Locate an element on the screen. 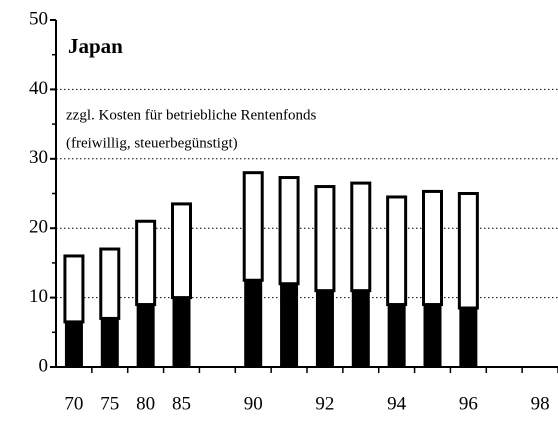 This screenshot has width=558, height=423. annotation: (freiwillig, steuerbegünstigt) is located at coordinates (152, 143).